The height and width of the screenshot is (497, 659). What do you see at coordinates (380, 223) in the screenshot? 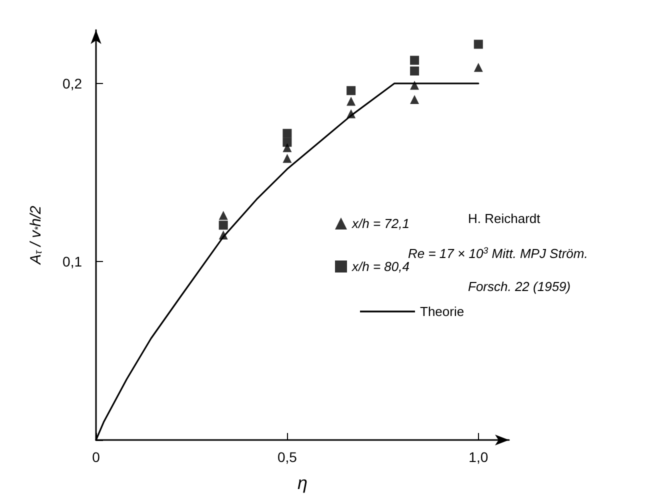
I see `legend-label: x/h = 72,1` at bounding box center [380, 223].